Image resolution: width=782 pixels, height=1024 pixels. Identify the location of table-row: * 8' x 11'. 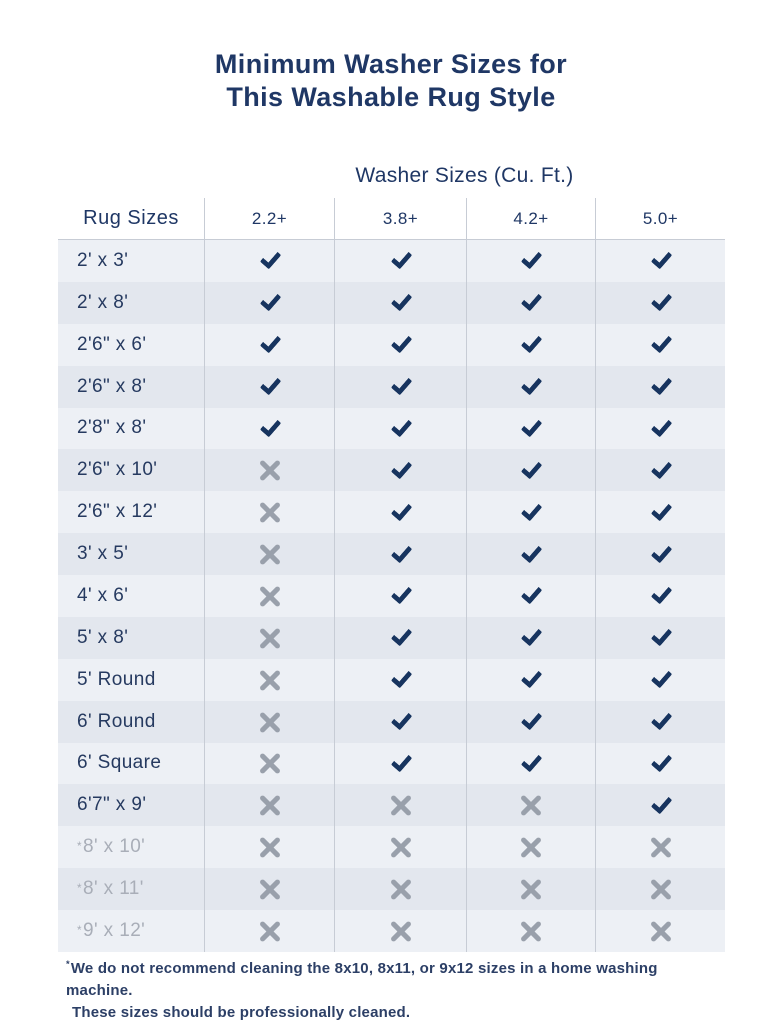
(391, 889).